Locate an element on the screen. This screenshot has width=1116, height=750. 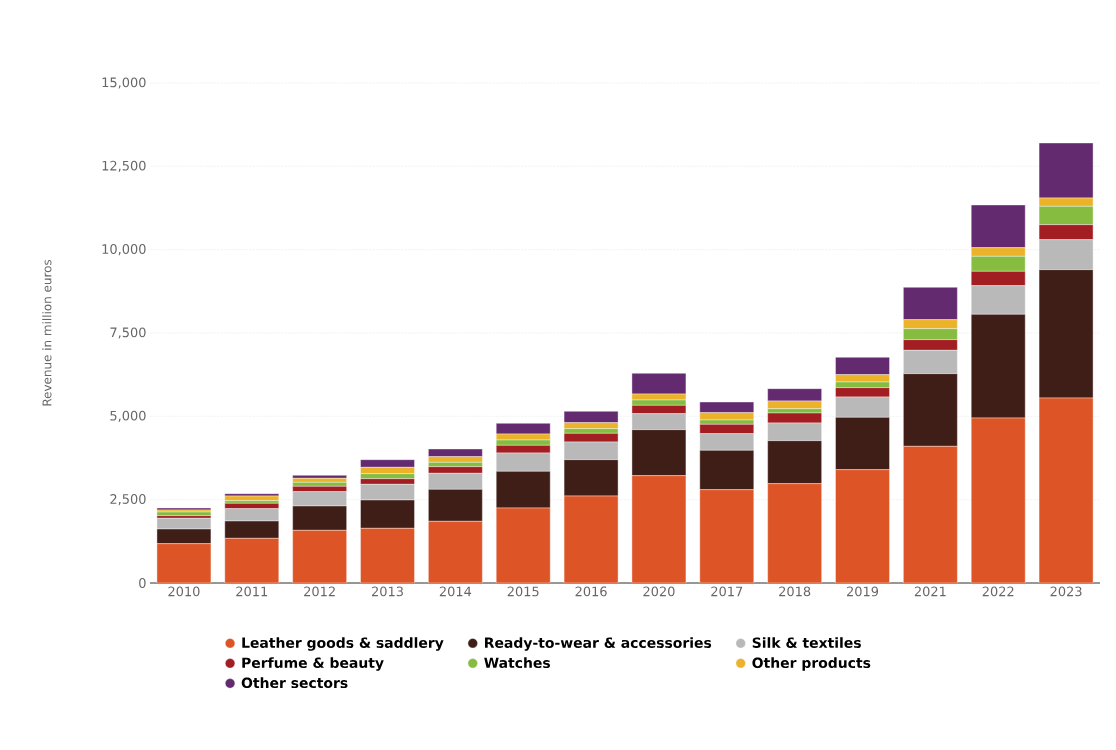
x-tick-label: 2023 is located at coordinates (1066, 591).